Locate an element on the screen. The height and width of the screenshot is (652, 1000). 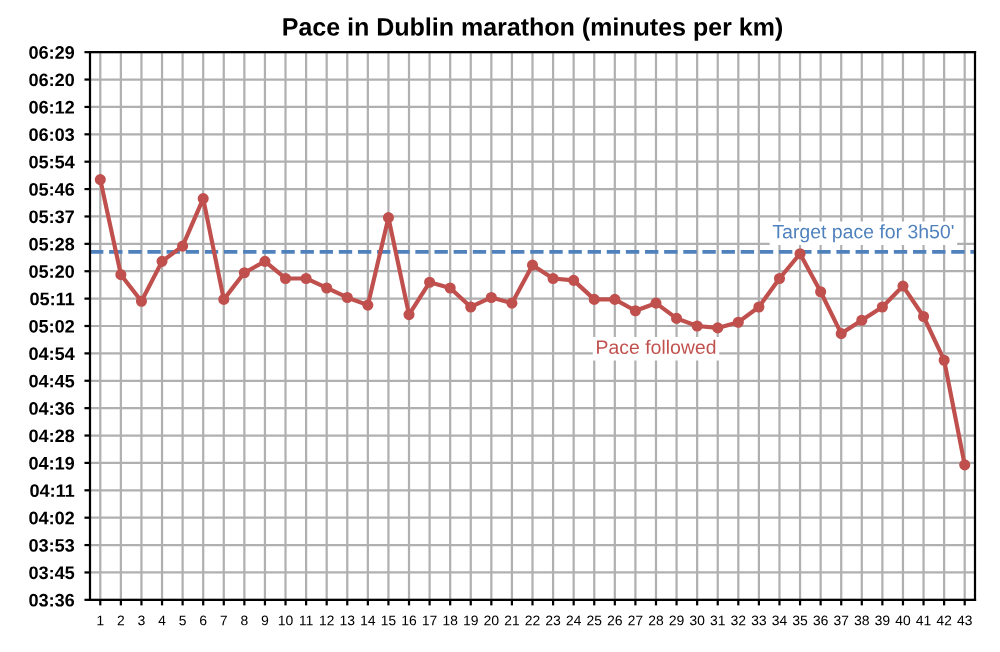
y-tick-label: 04:02 is located at coordinates (51, 518).